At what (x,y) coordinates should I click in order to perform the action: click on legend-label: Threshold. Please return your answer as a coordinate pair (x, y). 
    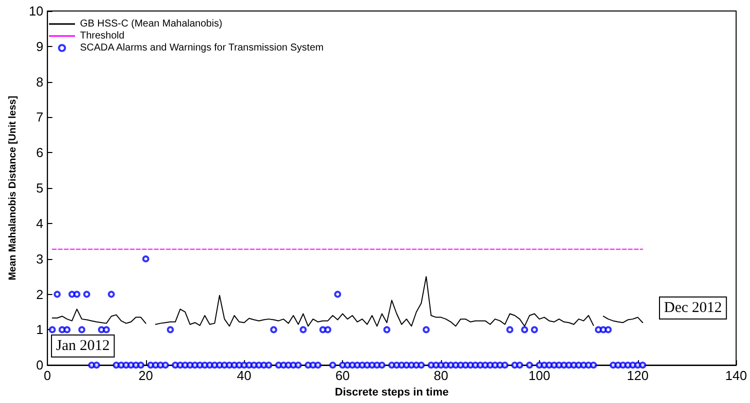
    Looking at the image, I should click on (102, 36).